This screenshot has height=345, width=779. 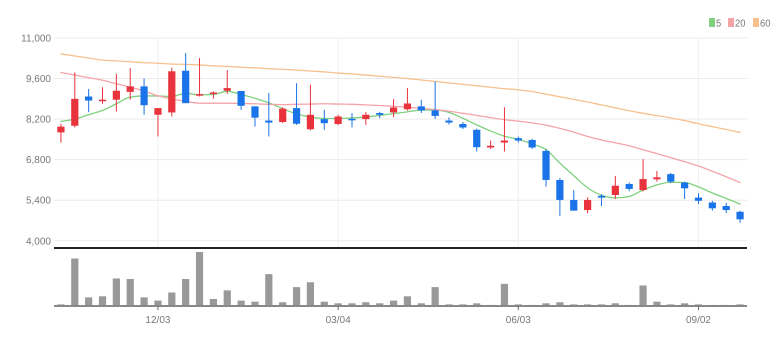 What do you see at coordinates (36, 39) in the screenshot?
I see `y-tick-label: 11,000` at bounding box center [36, 39].